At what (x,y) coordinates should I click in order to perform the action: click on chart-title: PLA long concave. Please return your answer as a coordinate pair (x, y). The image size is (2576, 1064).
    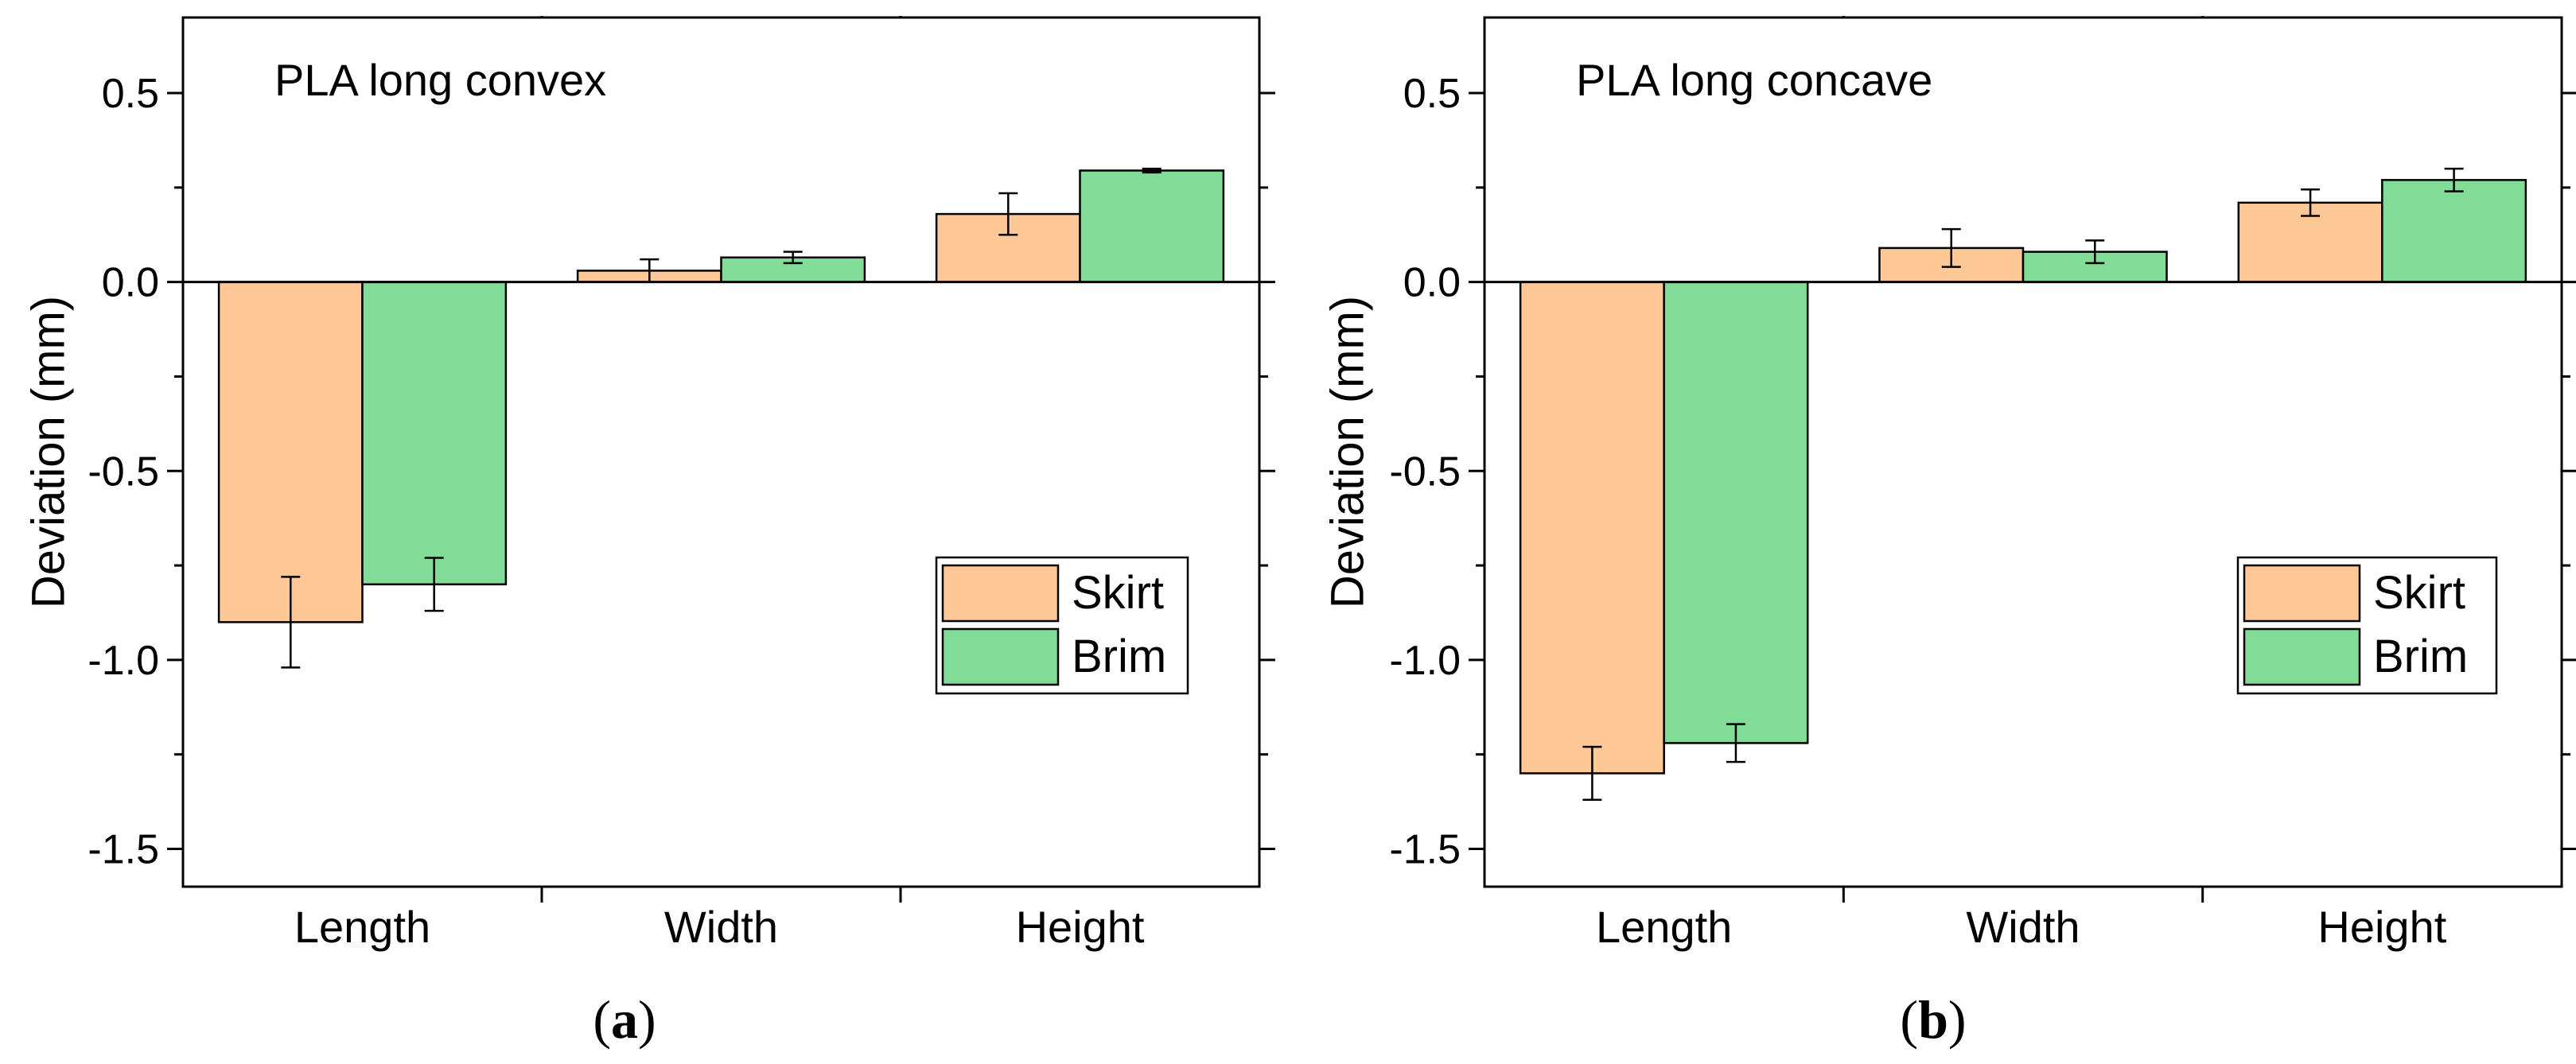
    Looking at the image, I should click on (1754, 80).